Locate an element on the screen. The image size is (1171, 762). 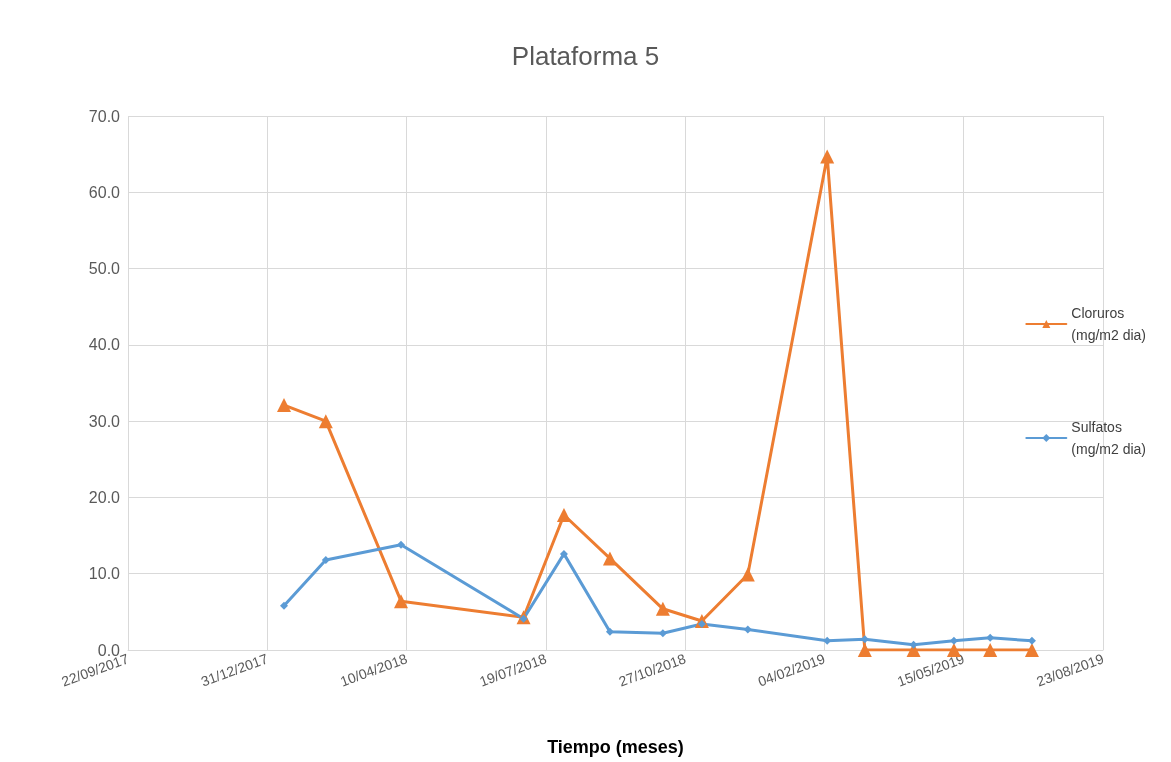
chart-title: Plataforma 5 is located at coordinates (585, 56).